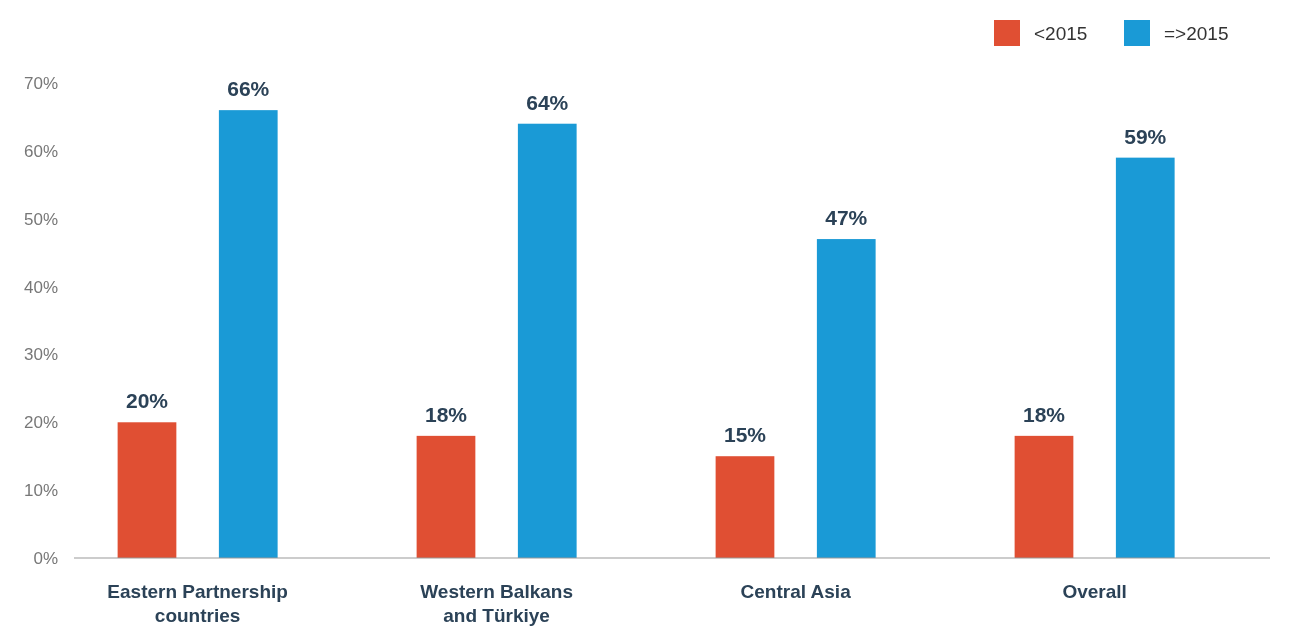 This screenshot has width=1292, height=644. I want to click on legend-label: <2015, so click(1061, 33).